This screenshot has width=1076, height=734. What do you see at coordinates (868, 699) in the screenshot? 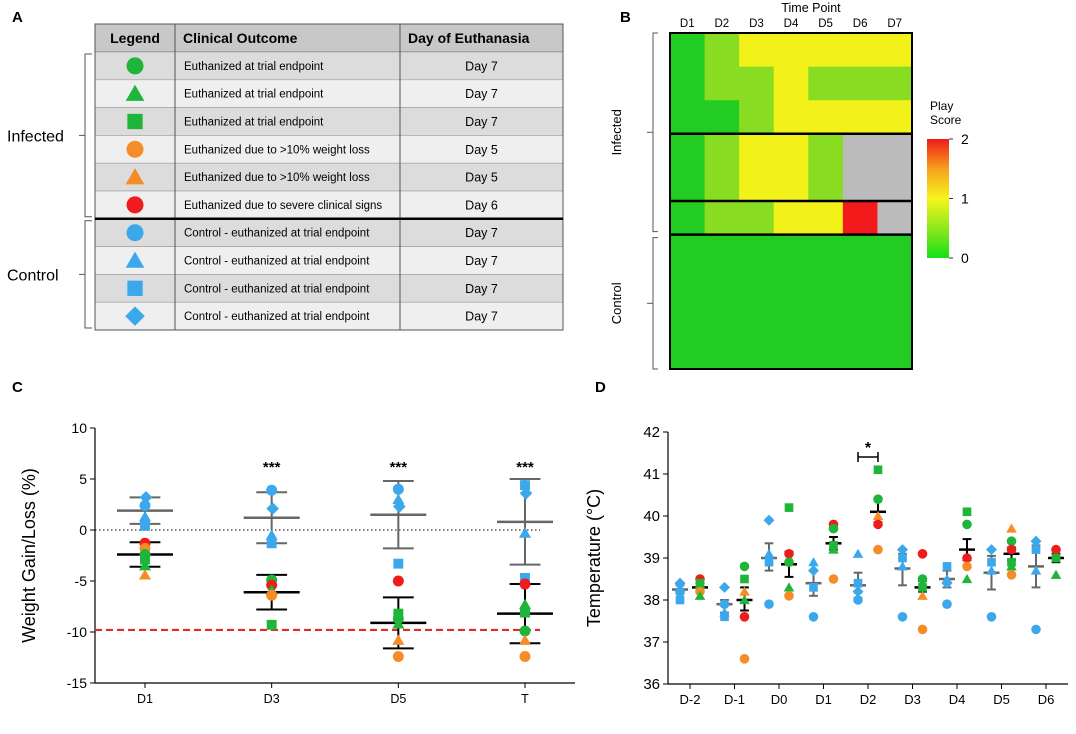
I see `x-tick-label: D2` at bounding box center [868, 699].